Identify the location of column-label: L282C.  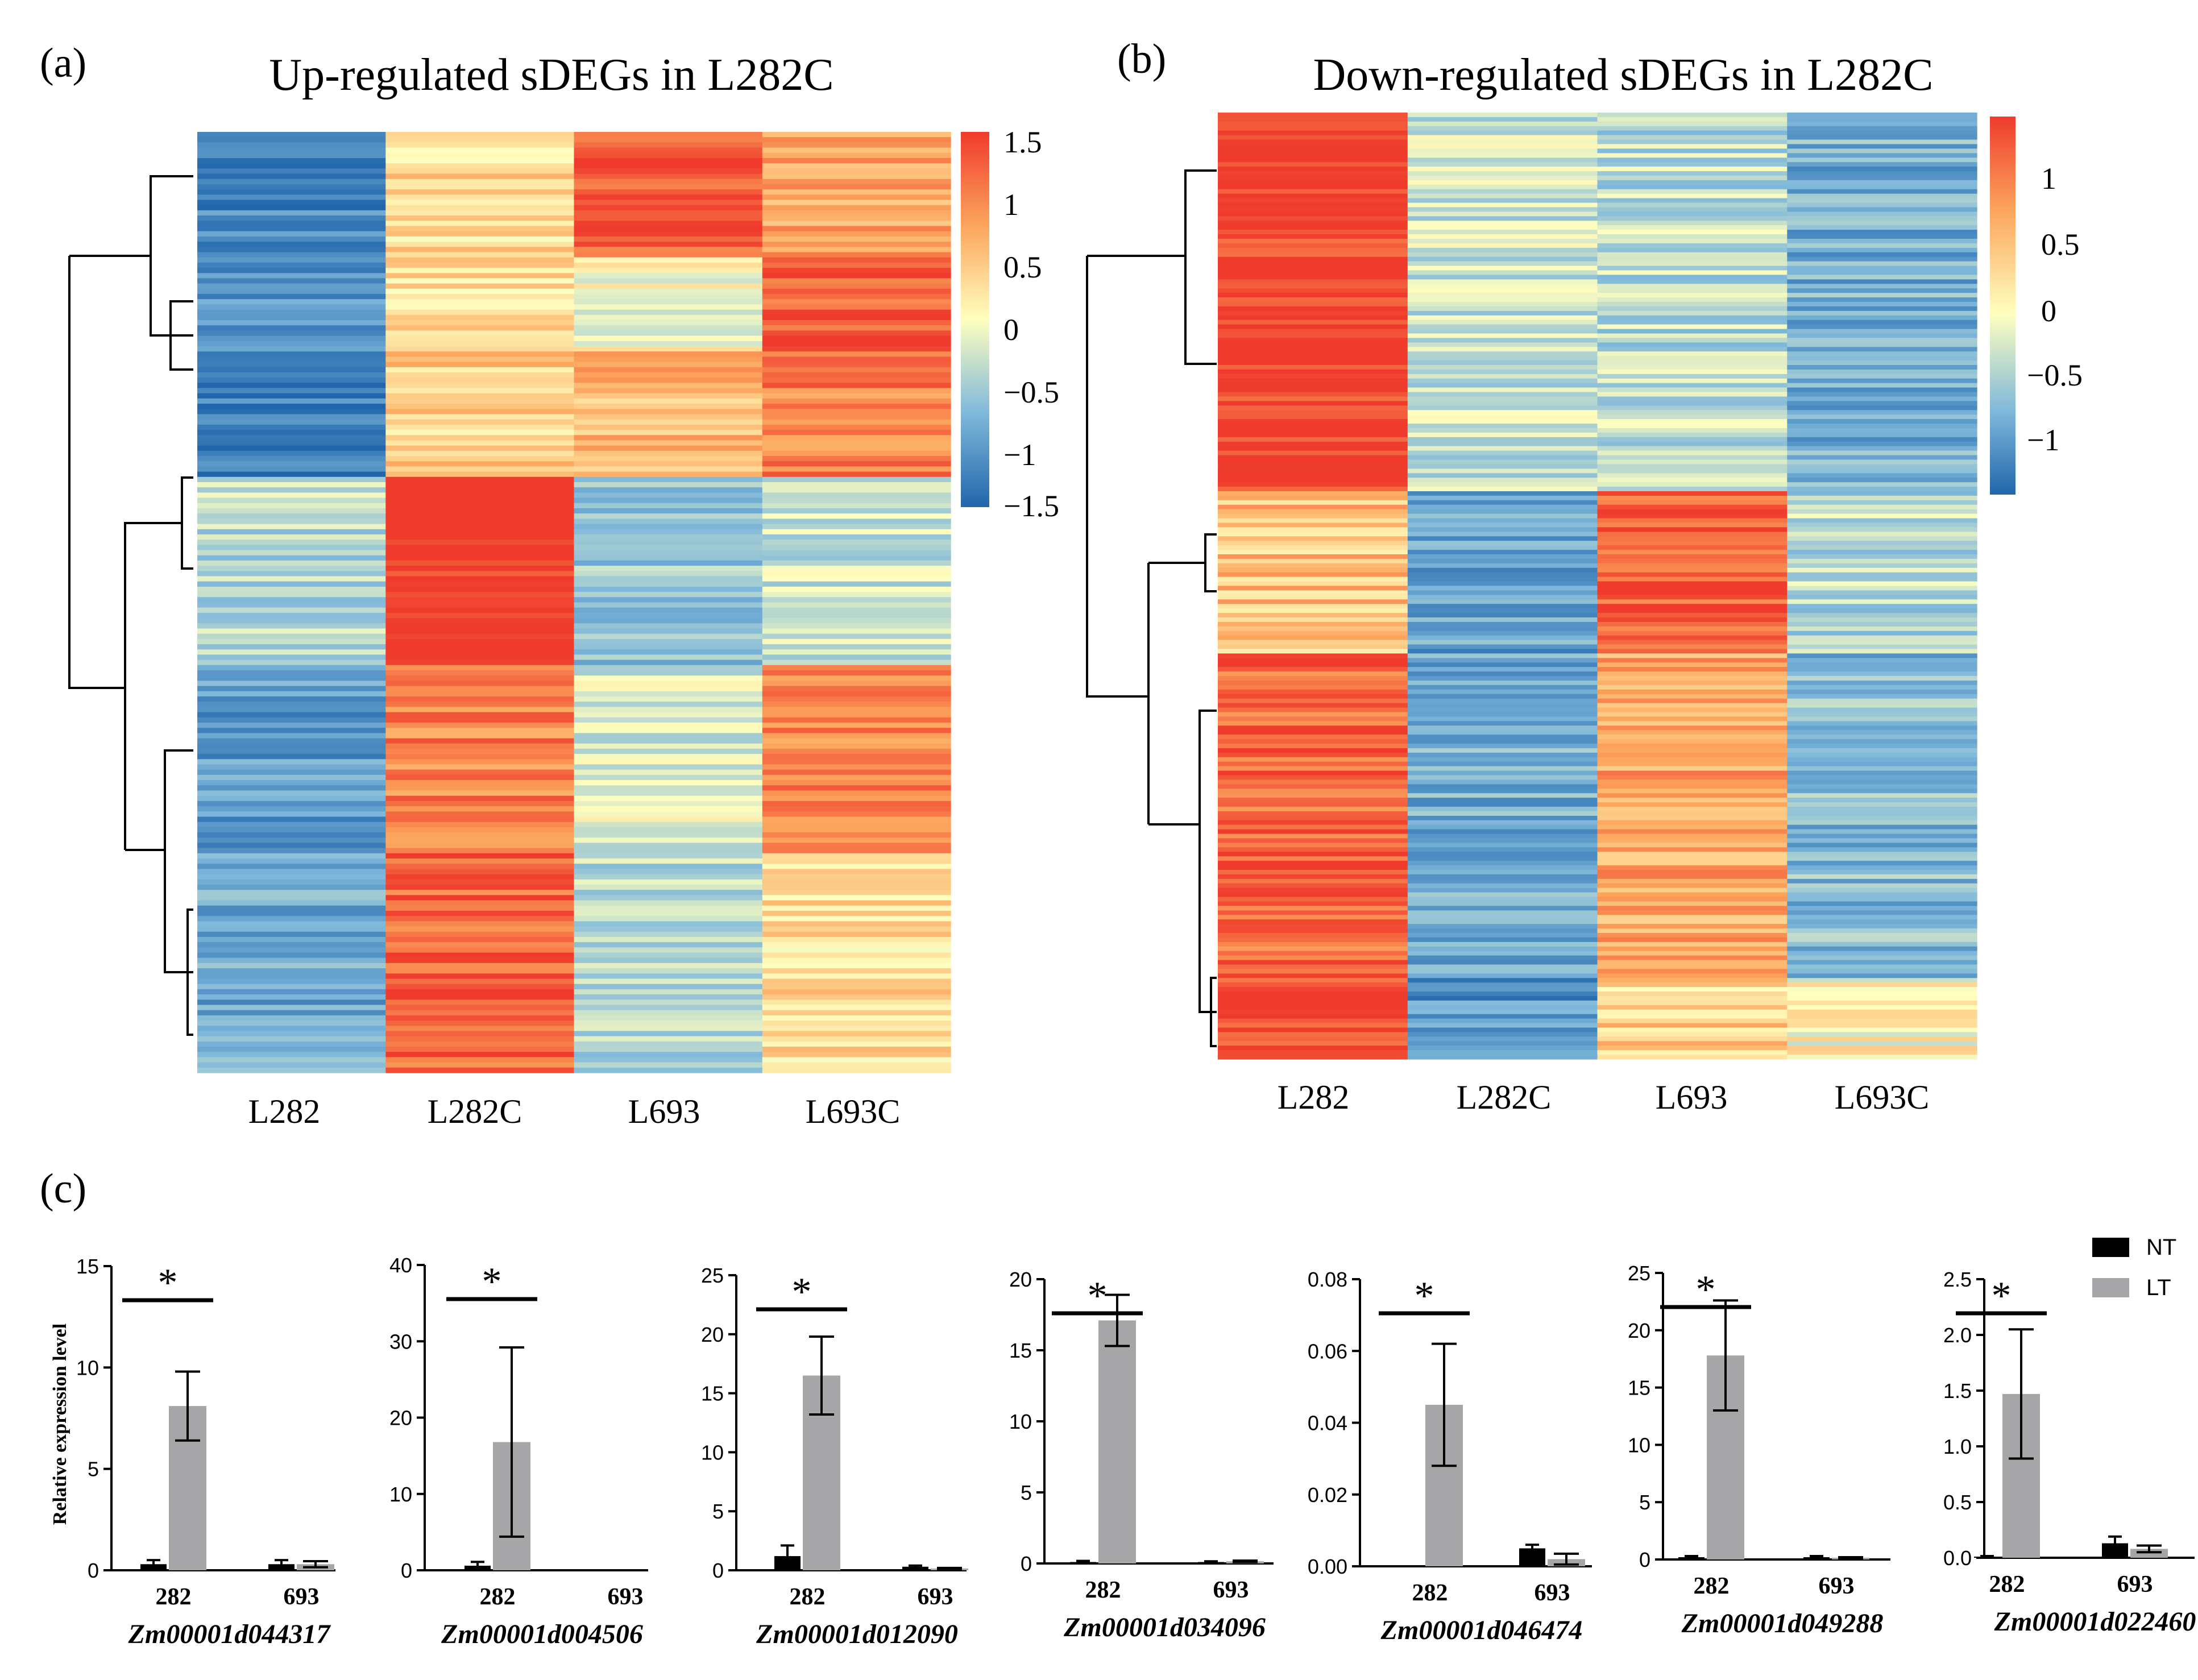
(1504, 1097).